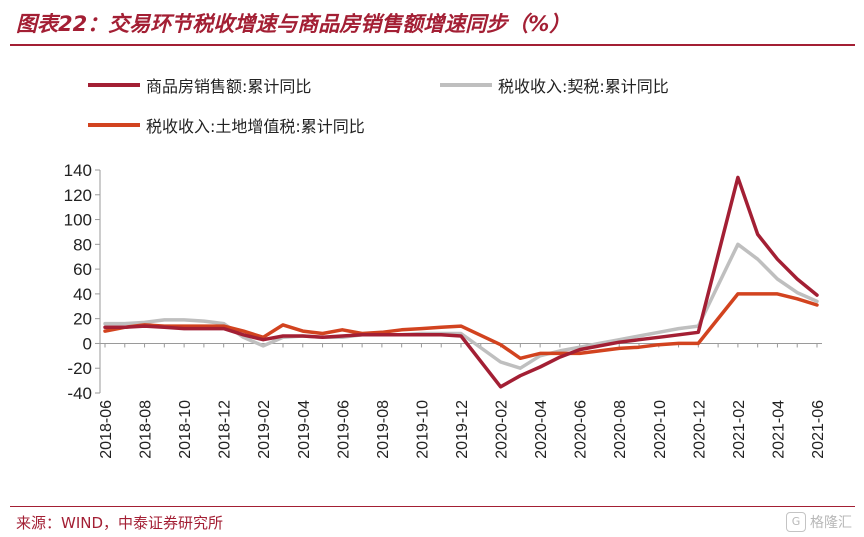 This screenshot has height=537, width=864. I want to click on legend-item-land-vat: 税收收入:土地增值税:累计同比, so click(226, 125).